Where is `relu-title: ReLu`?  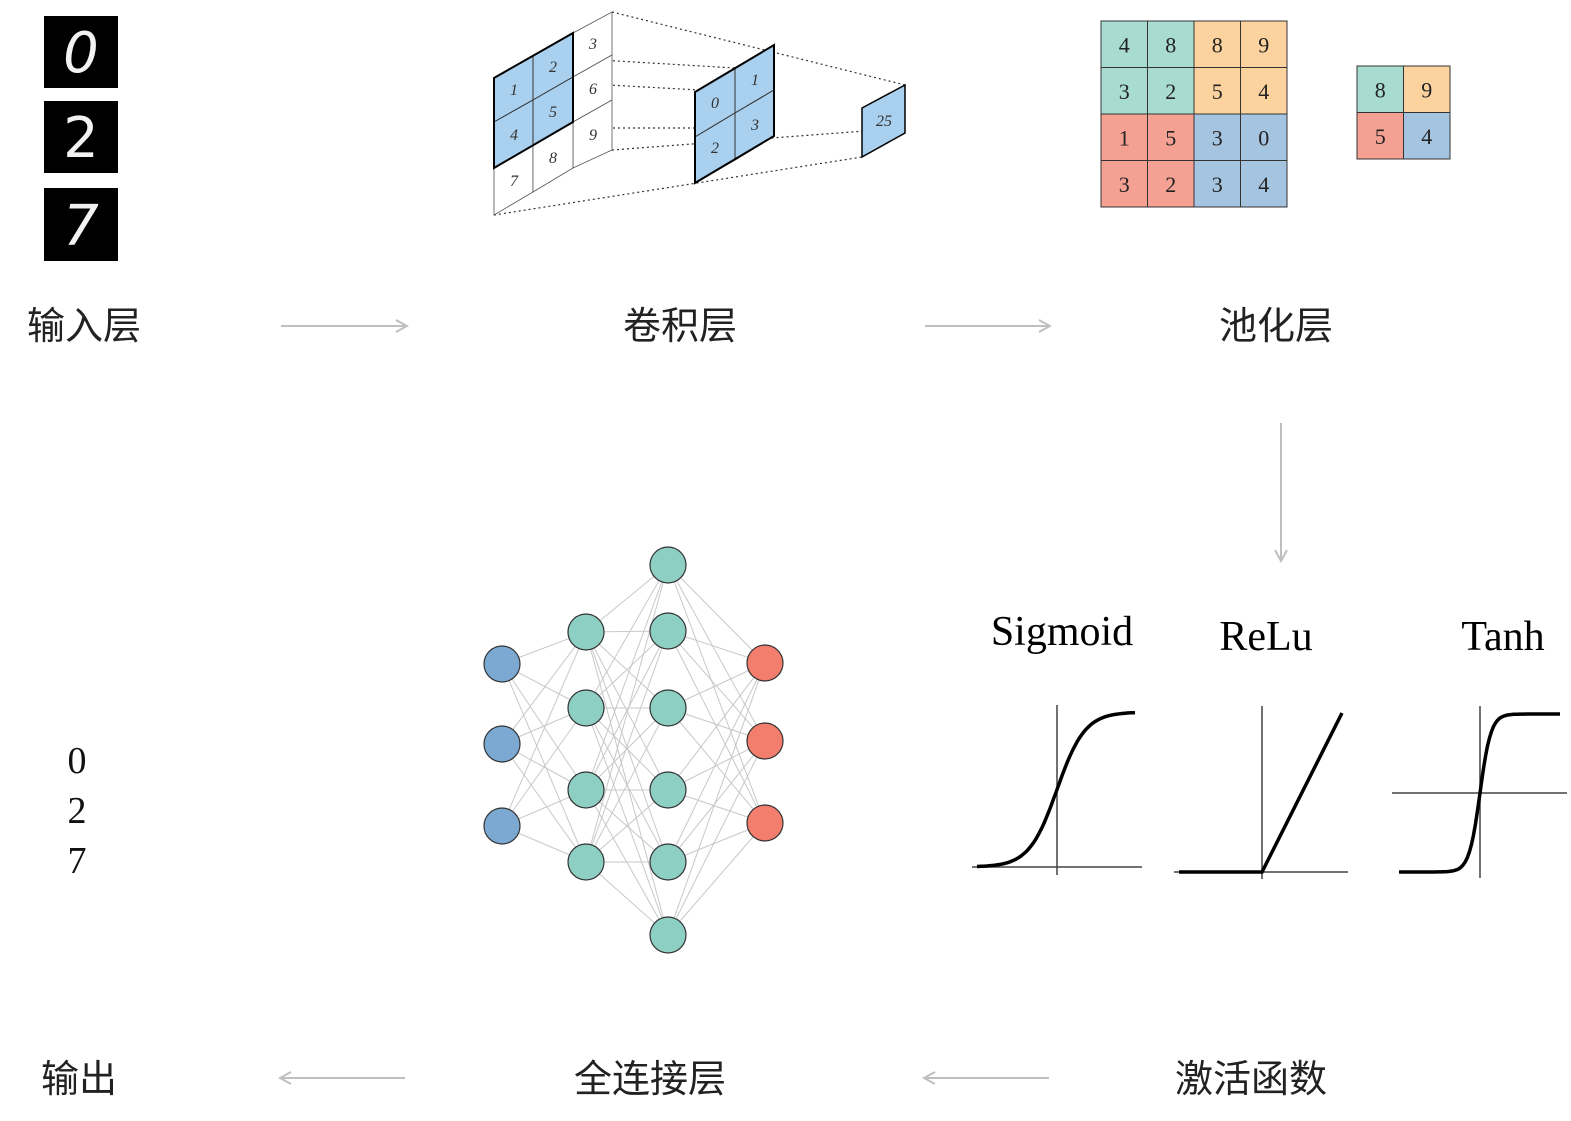 relu-title: ReLu is located at coordinates (1265, 637).